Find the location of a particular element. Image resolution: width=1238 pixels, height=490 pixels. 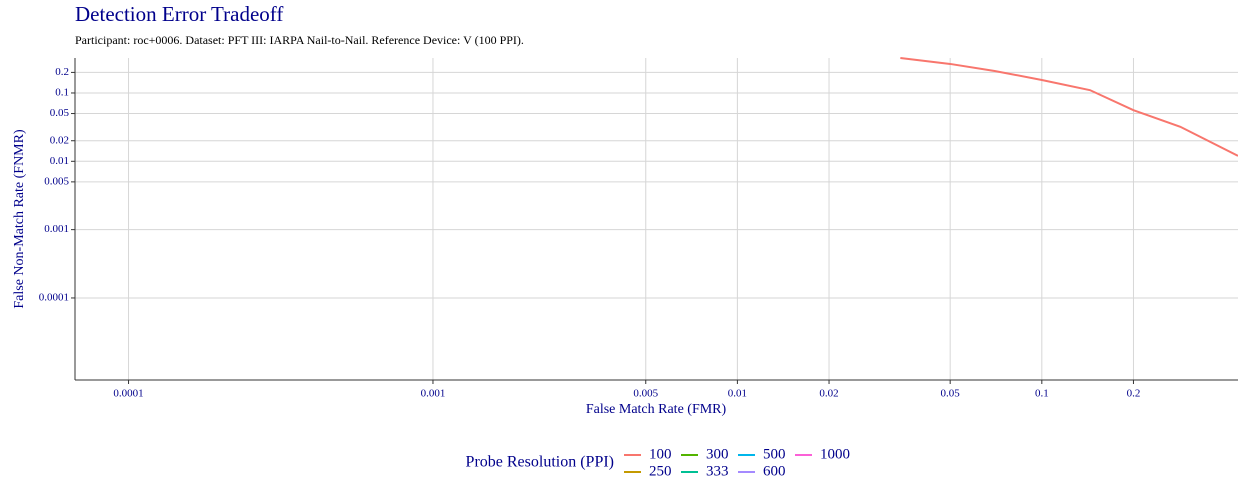

legend-label: 100 is located at coordinates (660, 454).